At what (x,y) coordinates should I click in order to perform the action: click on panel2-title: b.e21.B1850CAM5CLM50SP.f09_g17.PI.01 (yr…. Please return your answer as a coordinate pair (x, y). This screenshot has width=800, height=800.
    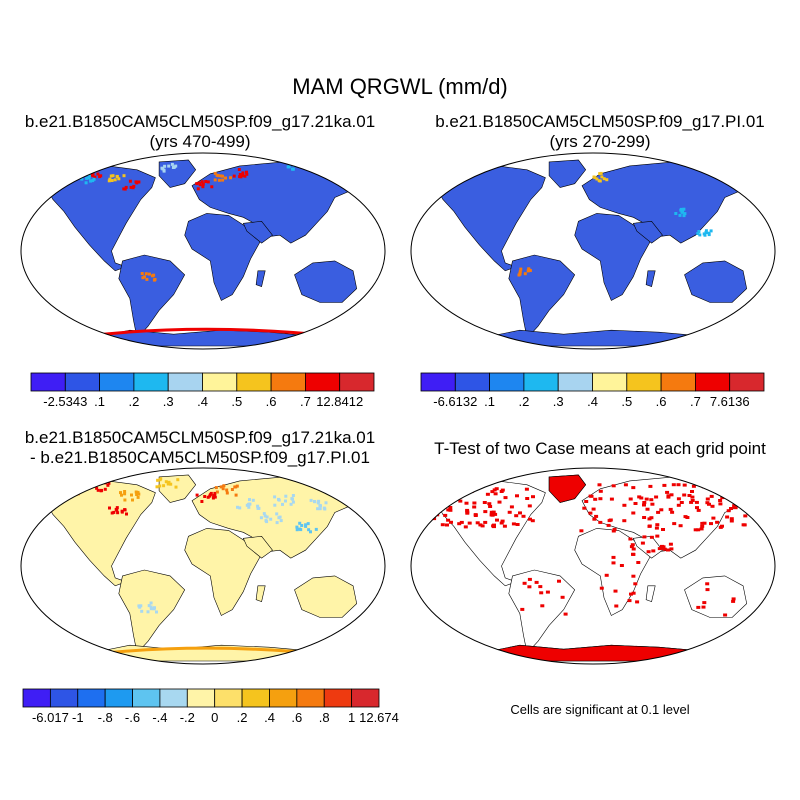
    Looking at the image, I should click on (600, 132).